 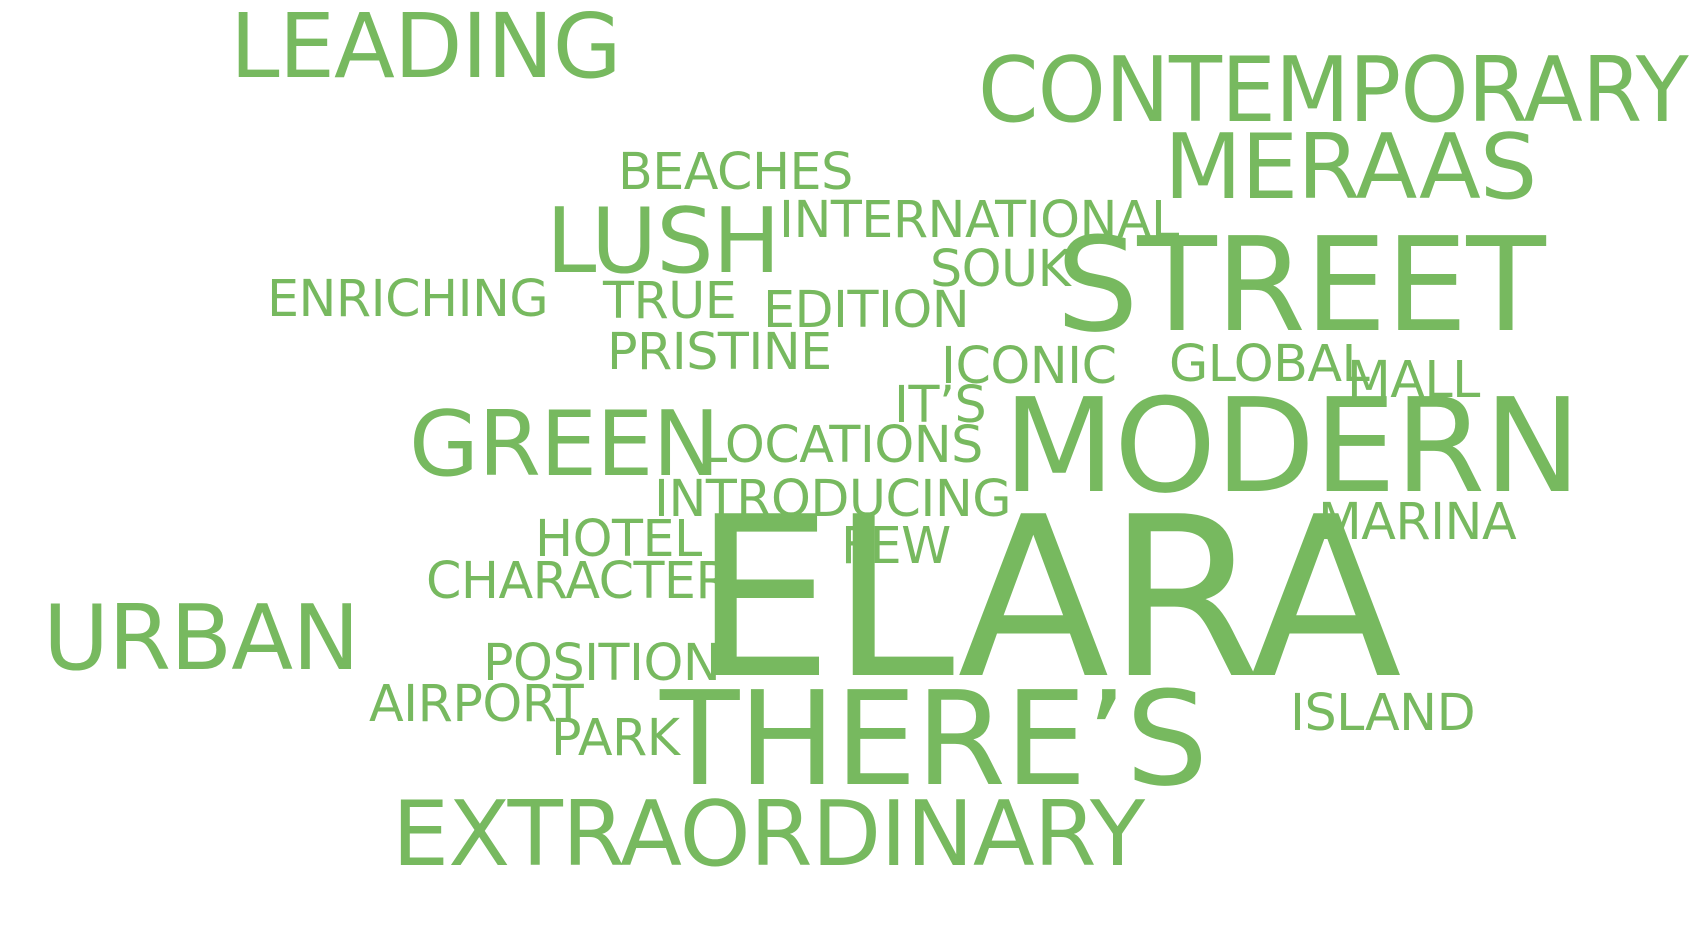 What do you see at coordinates (1047, 598) in the screenshot?
I see `word-elara: ELARA` at bounding box center [1047, 598].